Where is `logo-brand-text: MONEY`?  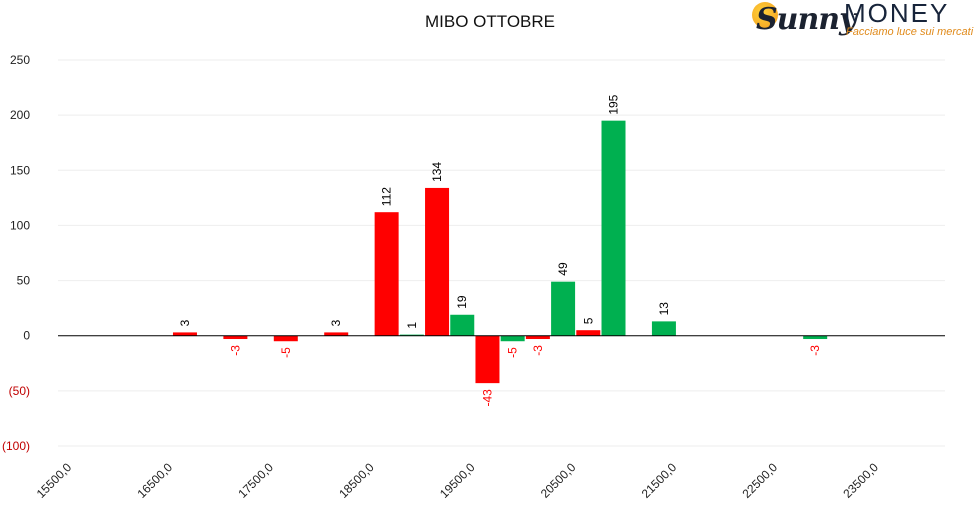
logo-brand-text: MONEY is located at coordinates (897, 14).